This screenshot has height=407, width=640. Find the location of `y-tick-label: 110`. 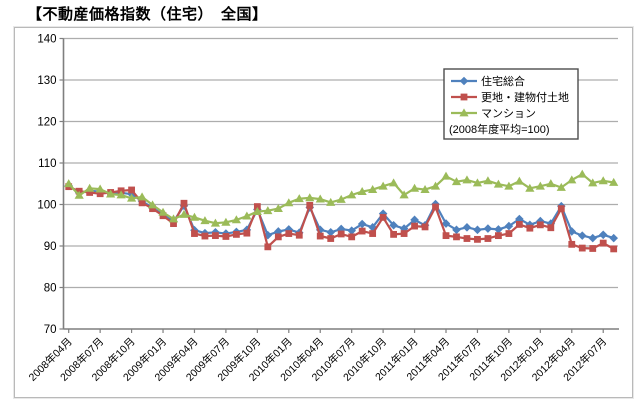

y-tick-label: 110 is located at coordinates (47, 164).